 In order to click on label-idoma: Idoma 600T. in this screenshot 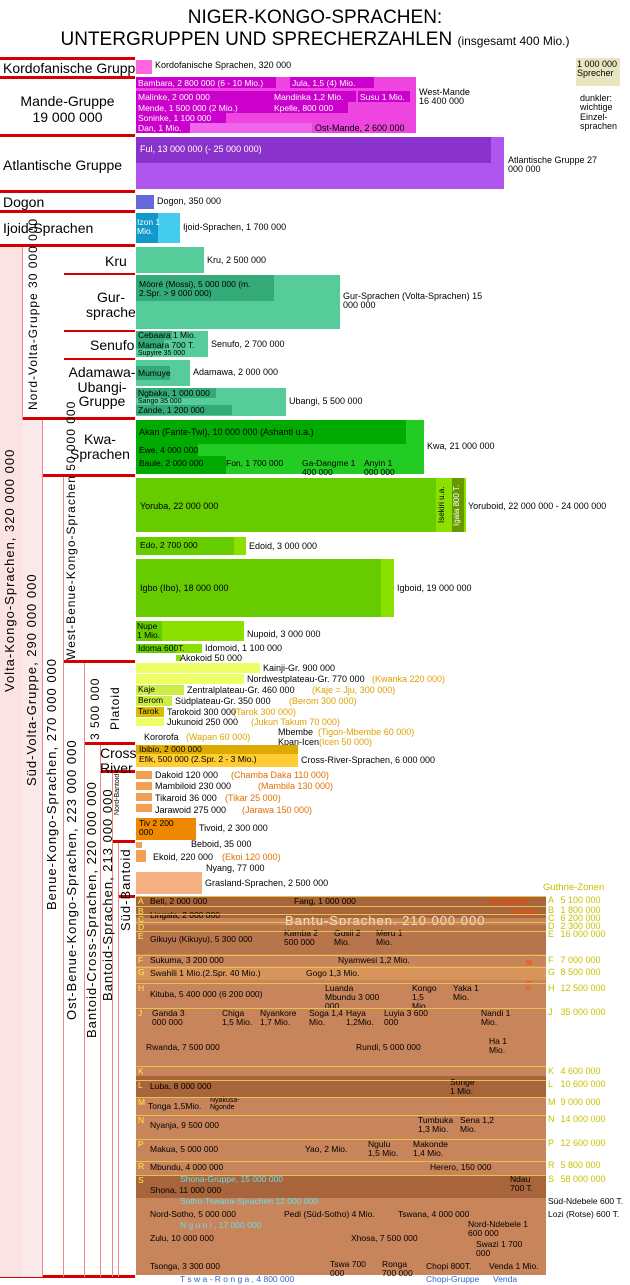, I will do `click(161, 648)`.